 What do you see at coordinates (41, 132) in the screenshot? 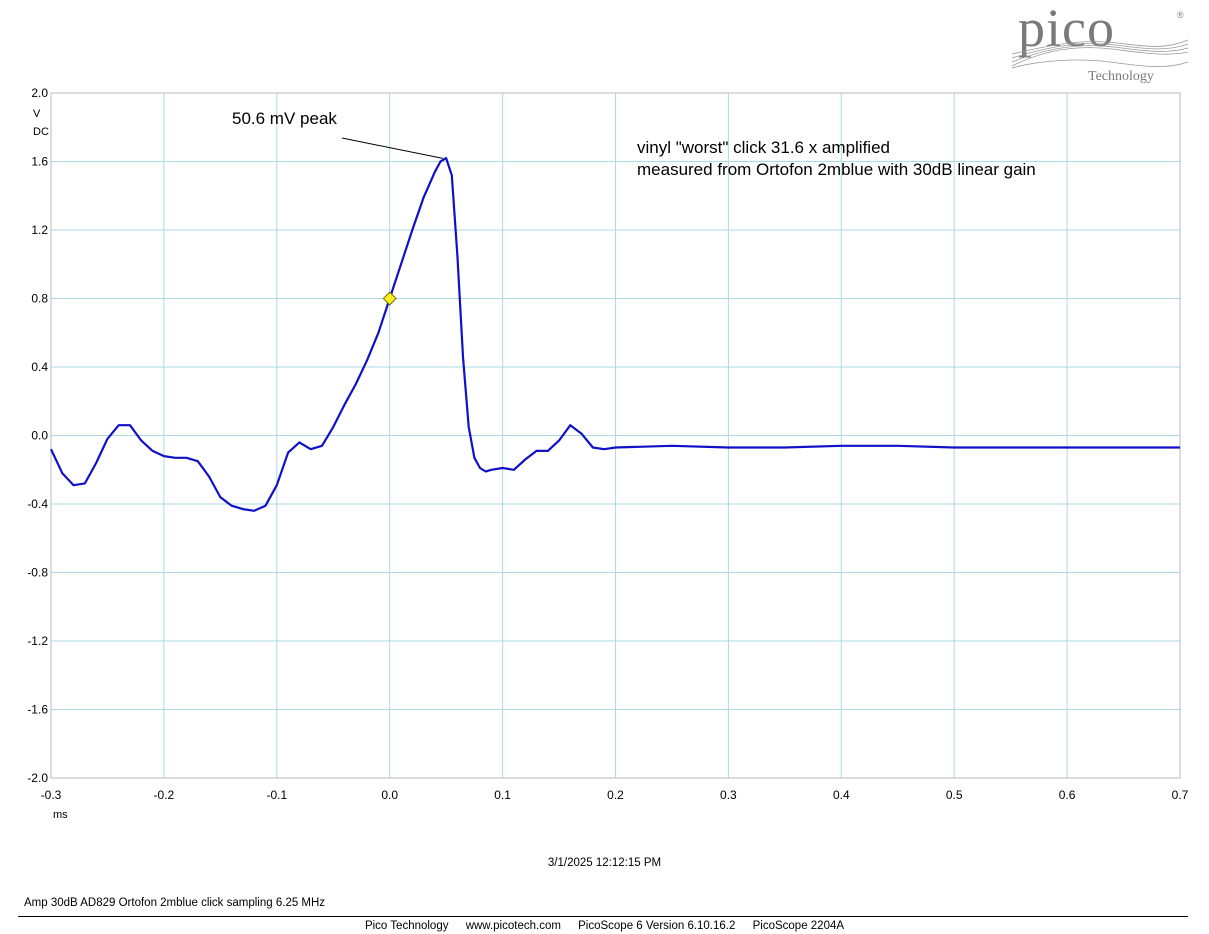
I see `y-axis-coupling: DC` at bounding box center [41, 132].